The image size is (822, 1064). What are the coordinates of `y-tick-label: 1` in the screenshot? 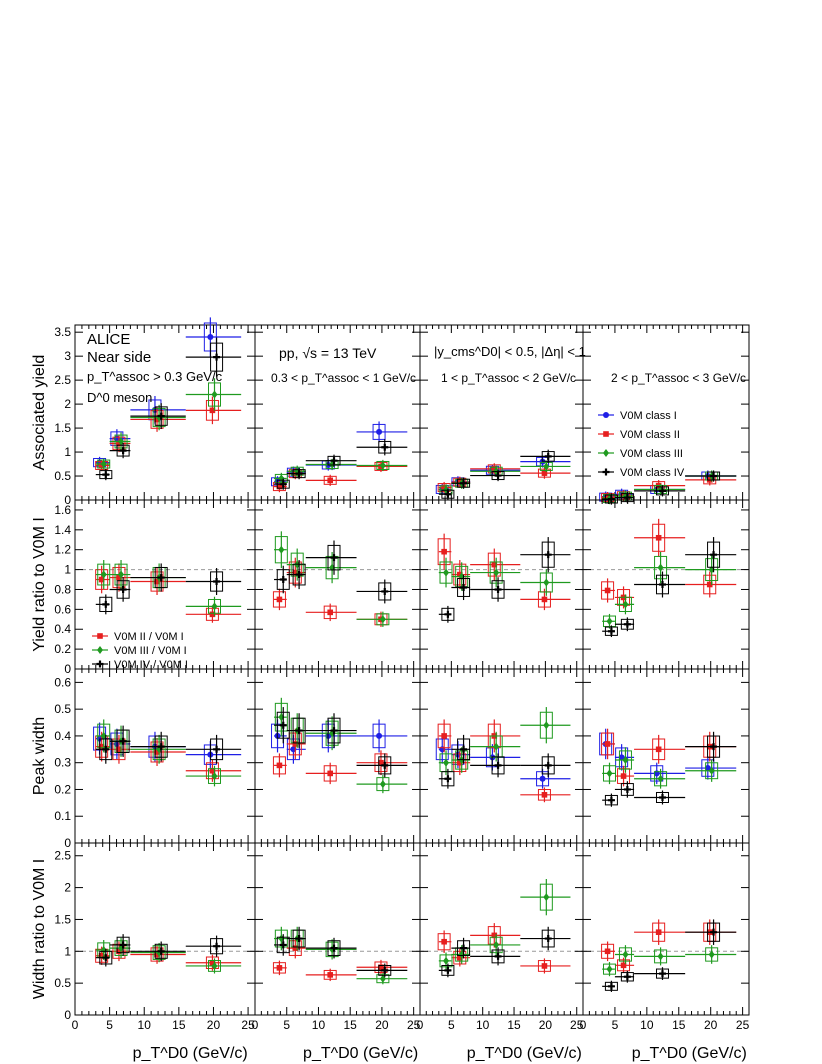 It's located at (67, 951).